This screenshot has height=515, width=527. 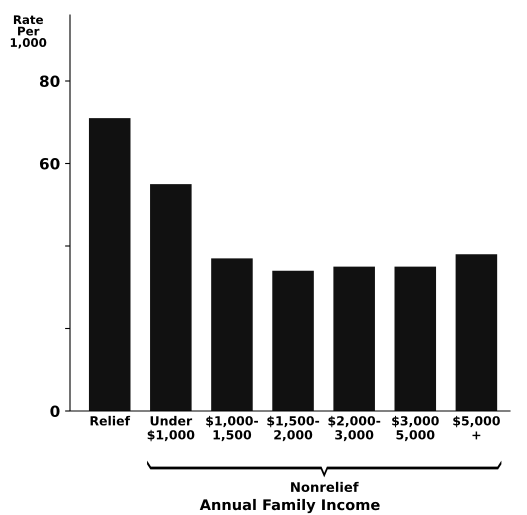 I want to click on x-tick-label: $2,000- 3,000, so click(x=354, y=429).